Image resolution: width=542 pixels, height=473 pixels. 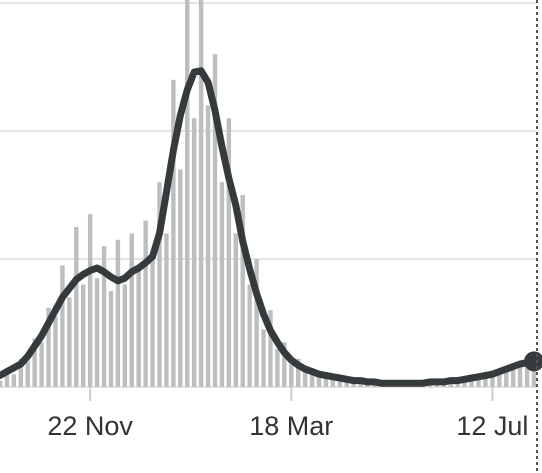 What do you see at coordinates (90, 426) in the screenshot?
I see `x-tick-label: 22 Nov` at bounding box center [90, 426].